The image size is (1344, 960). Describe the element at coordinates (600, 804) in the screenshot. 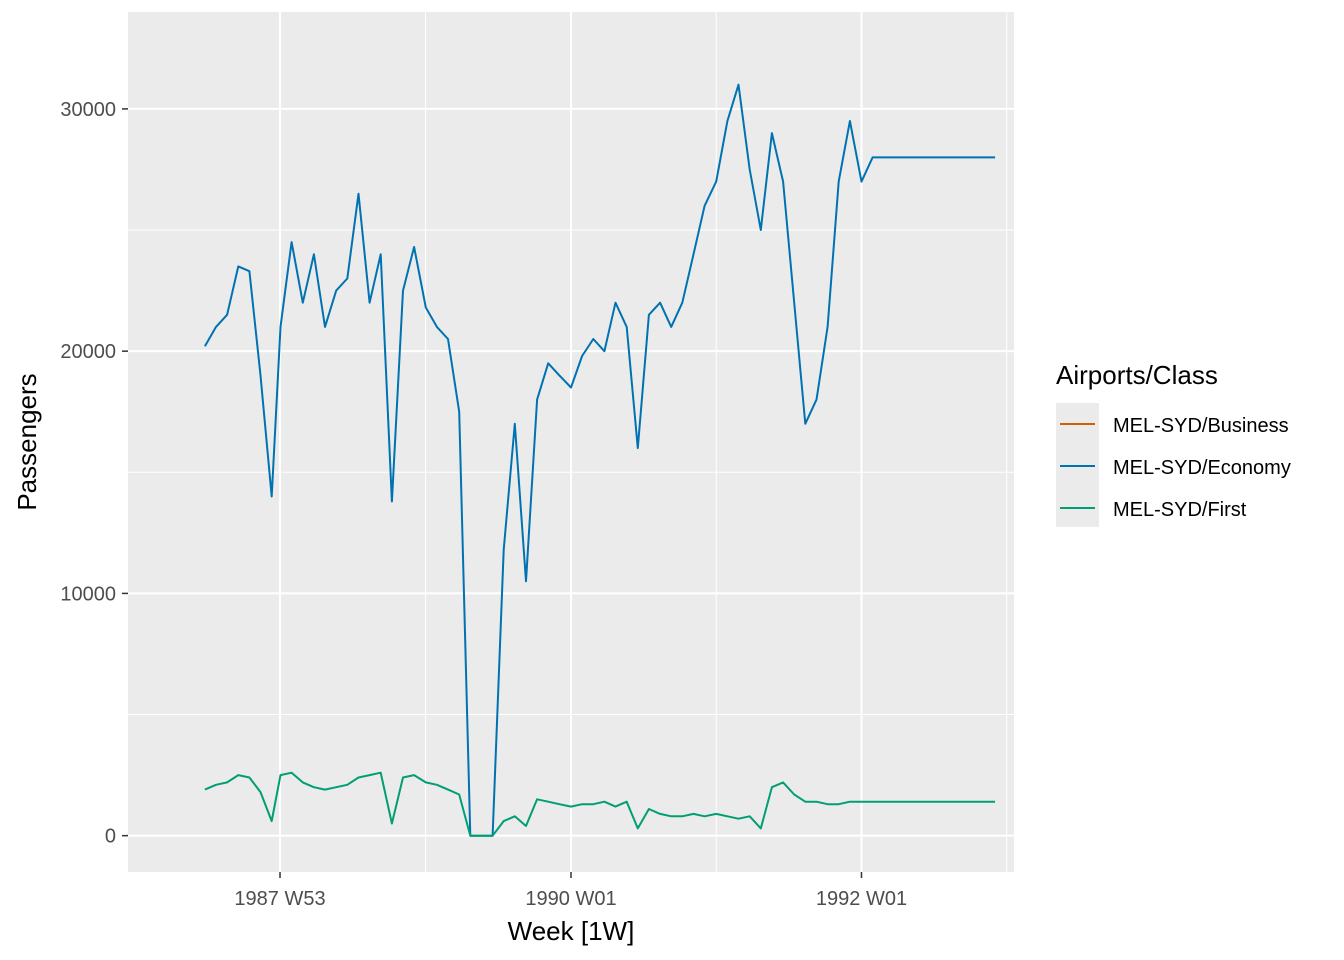

I see `series-line-mel-syd-first` at that location.